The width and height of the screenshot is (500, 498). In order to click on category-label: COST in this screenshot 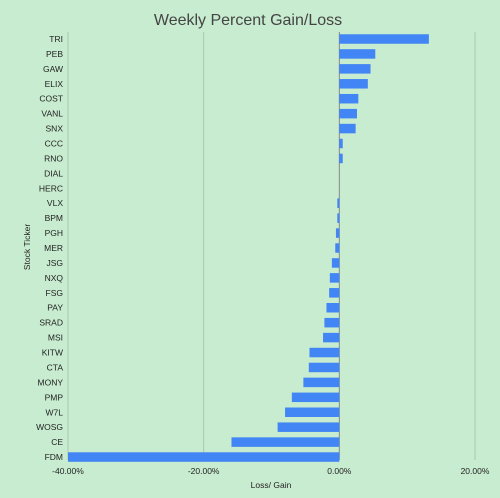, I will do `click(51, 99)`.